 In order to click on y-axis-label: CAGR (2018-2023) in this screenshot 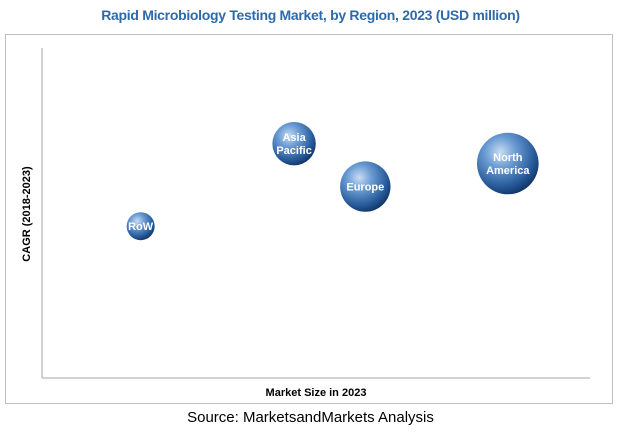, I will do `click(27, 214)`.